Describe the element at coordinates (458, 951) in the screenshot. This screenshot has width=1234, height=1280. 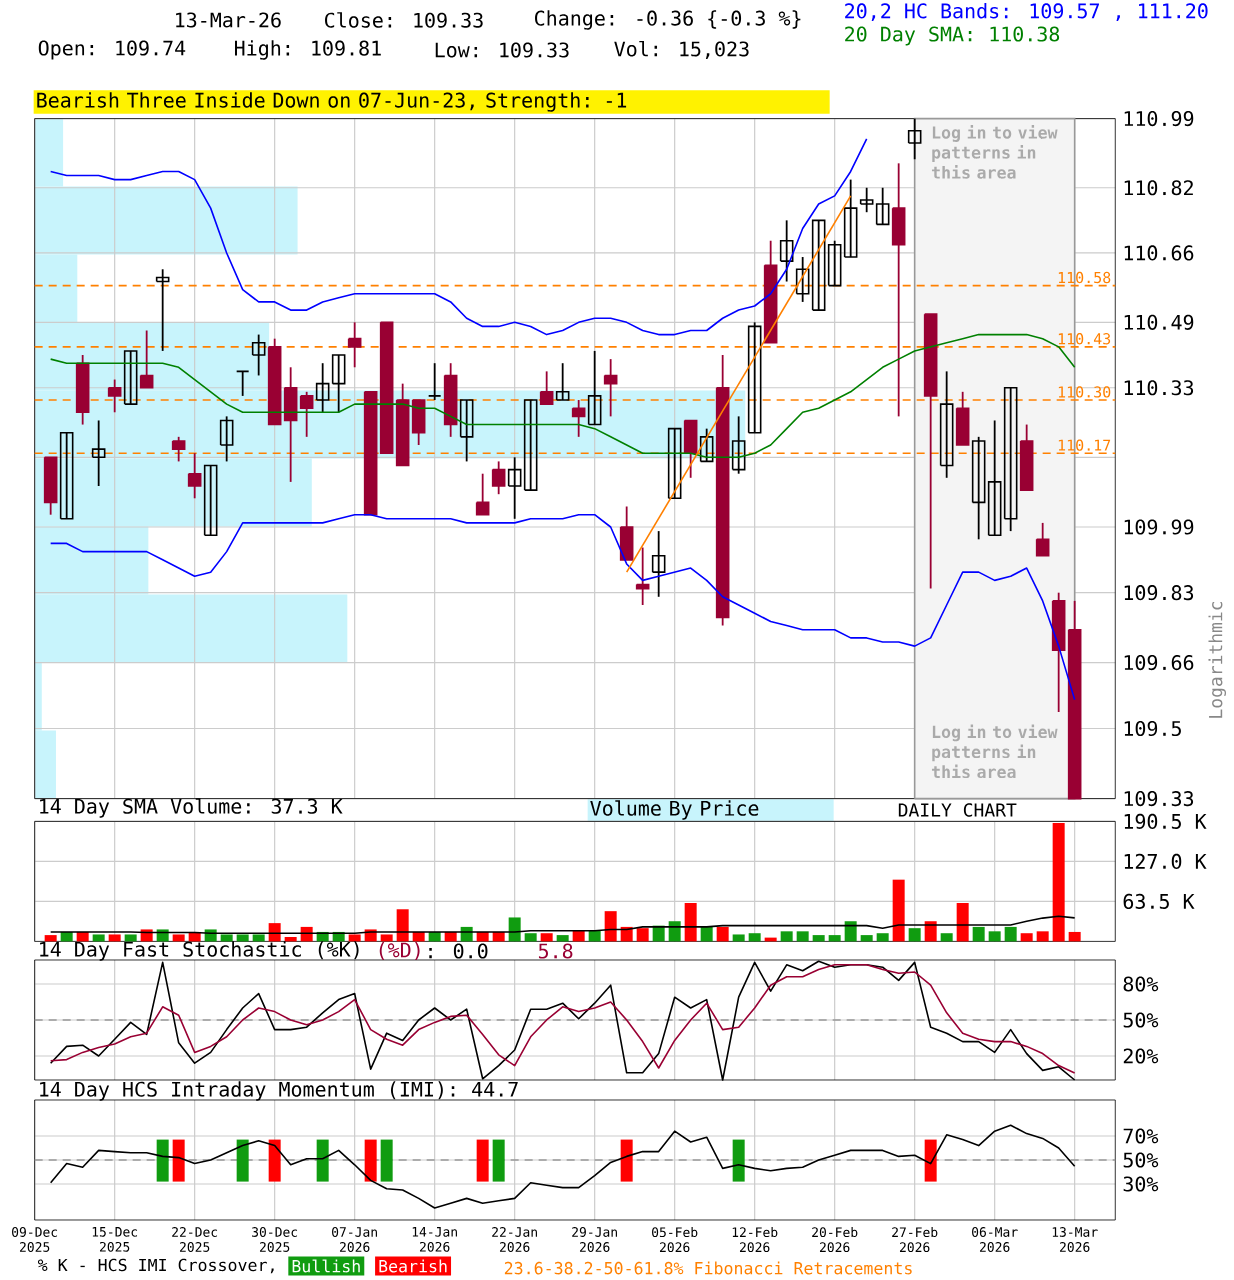
I see `text: : 0.0` at that location.